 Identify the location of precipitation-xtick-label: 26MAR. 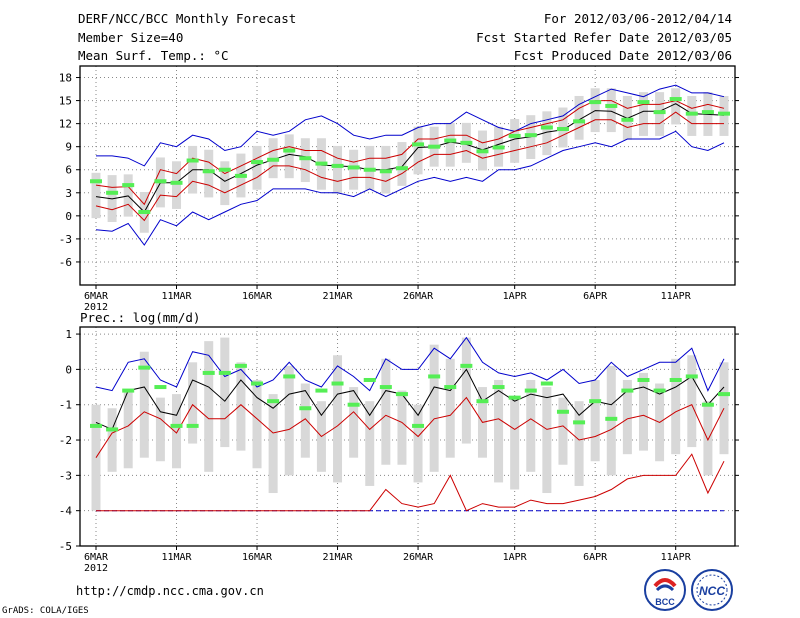
(418, 557).